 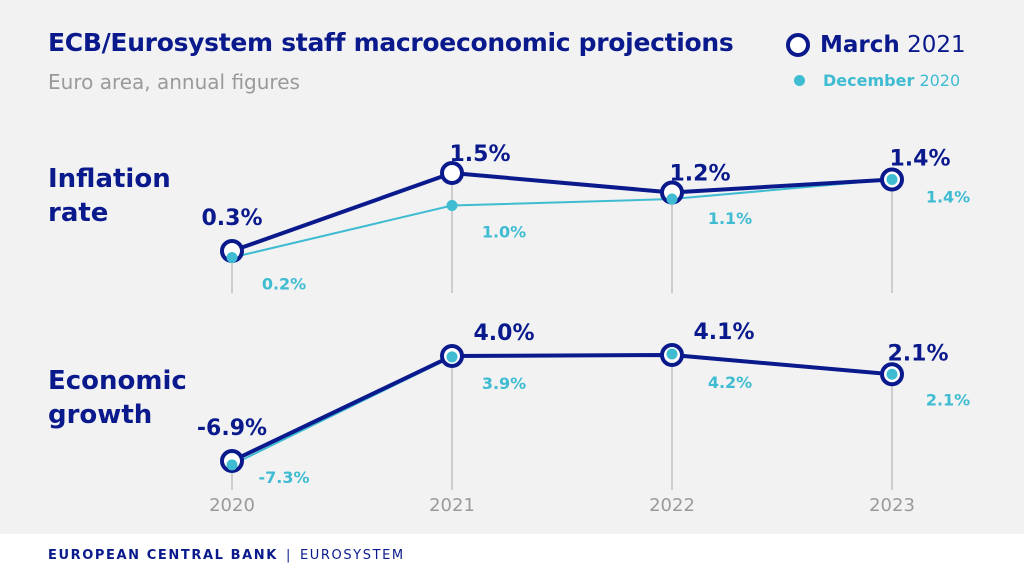 What do you see at coordinates (892, 179) in the screenshot?
I see `inflation-december-point-2023` at bounding box center [892, 179].